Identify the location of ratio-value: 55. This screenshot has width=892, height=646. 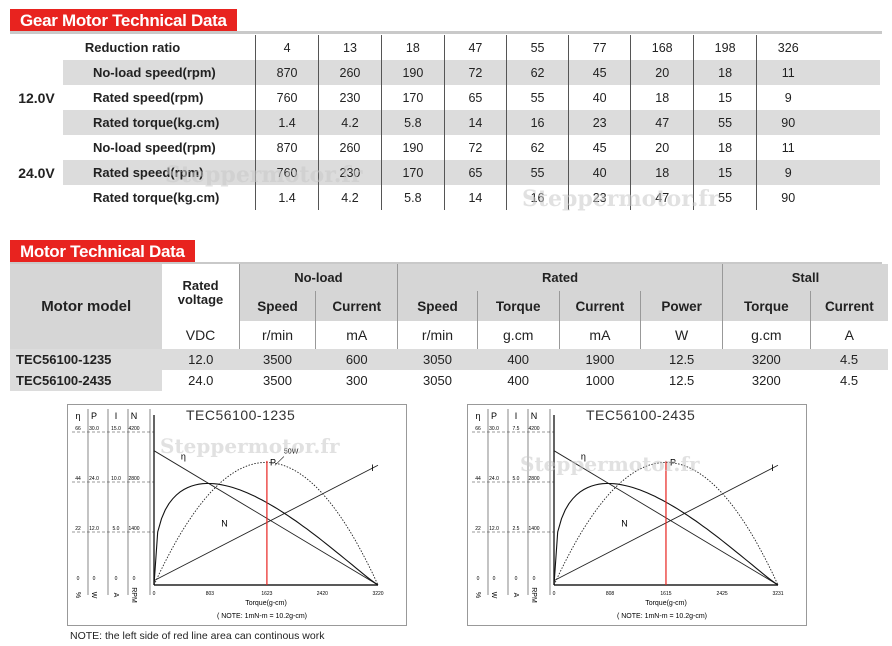
(537, 47).